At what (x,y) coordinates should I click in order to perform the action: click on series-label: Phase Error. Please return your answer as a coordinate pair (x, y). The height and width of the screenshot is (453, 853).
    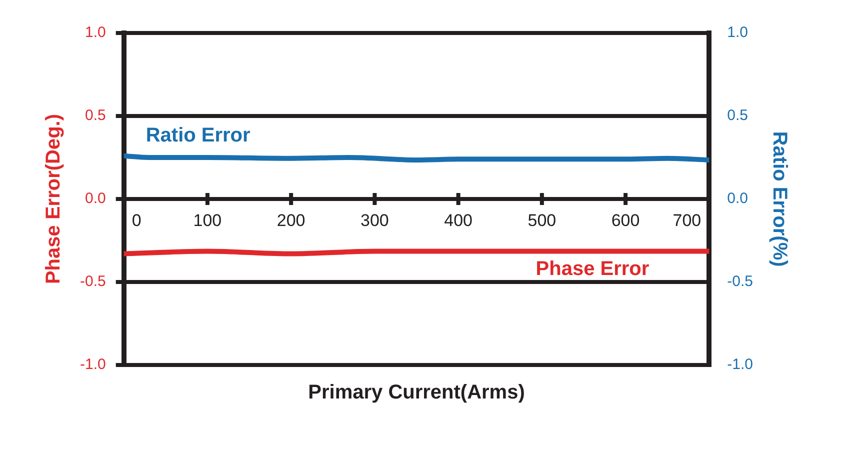
    Looking at the image, I should click on (593, 269).